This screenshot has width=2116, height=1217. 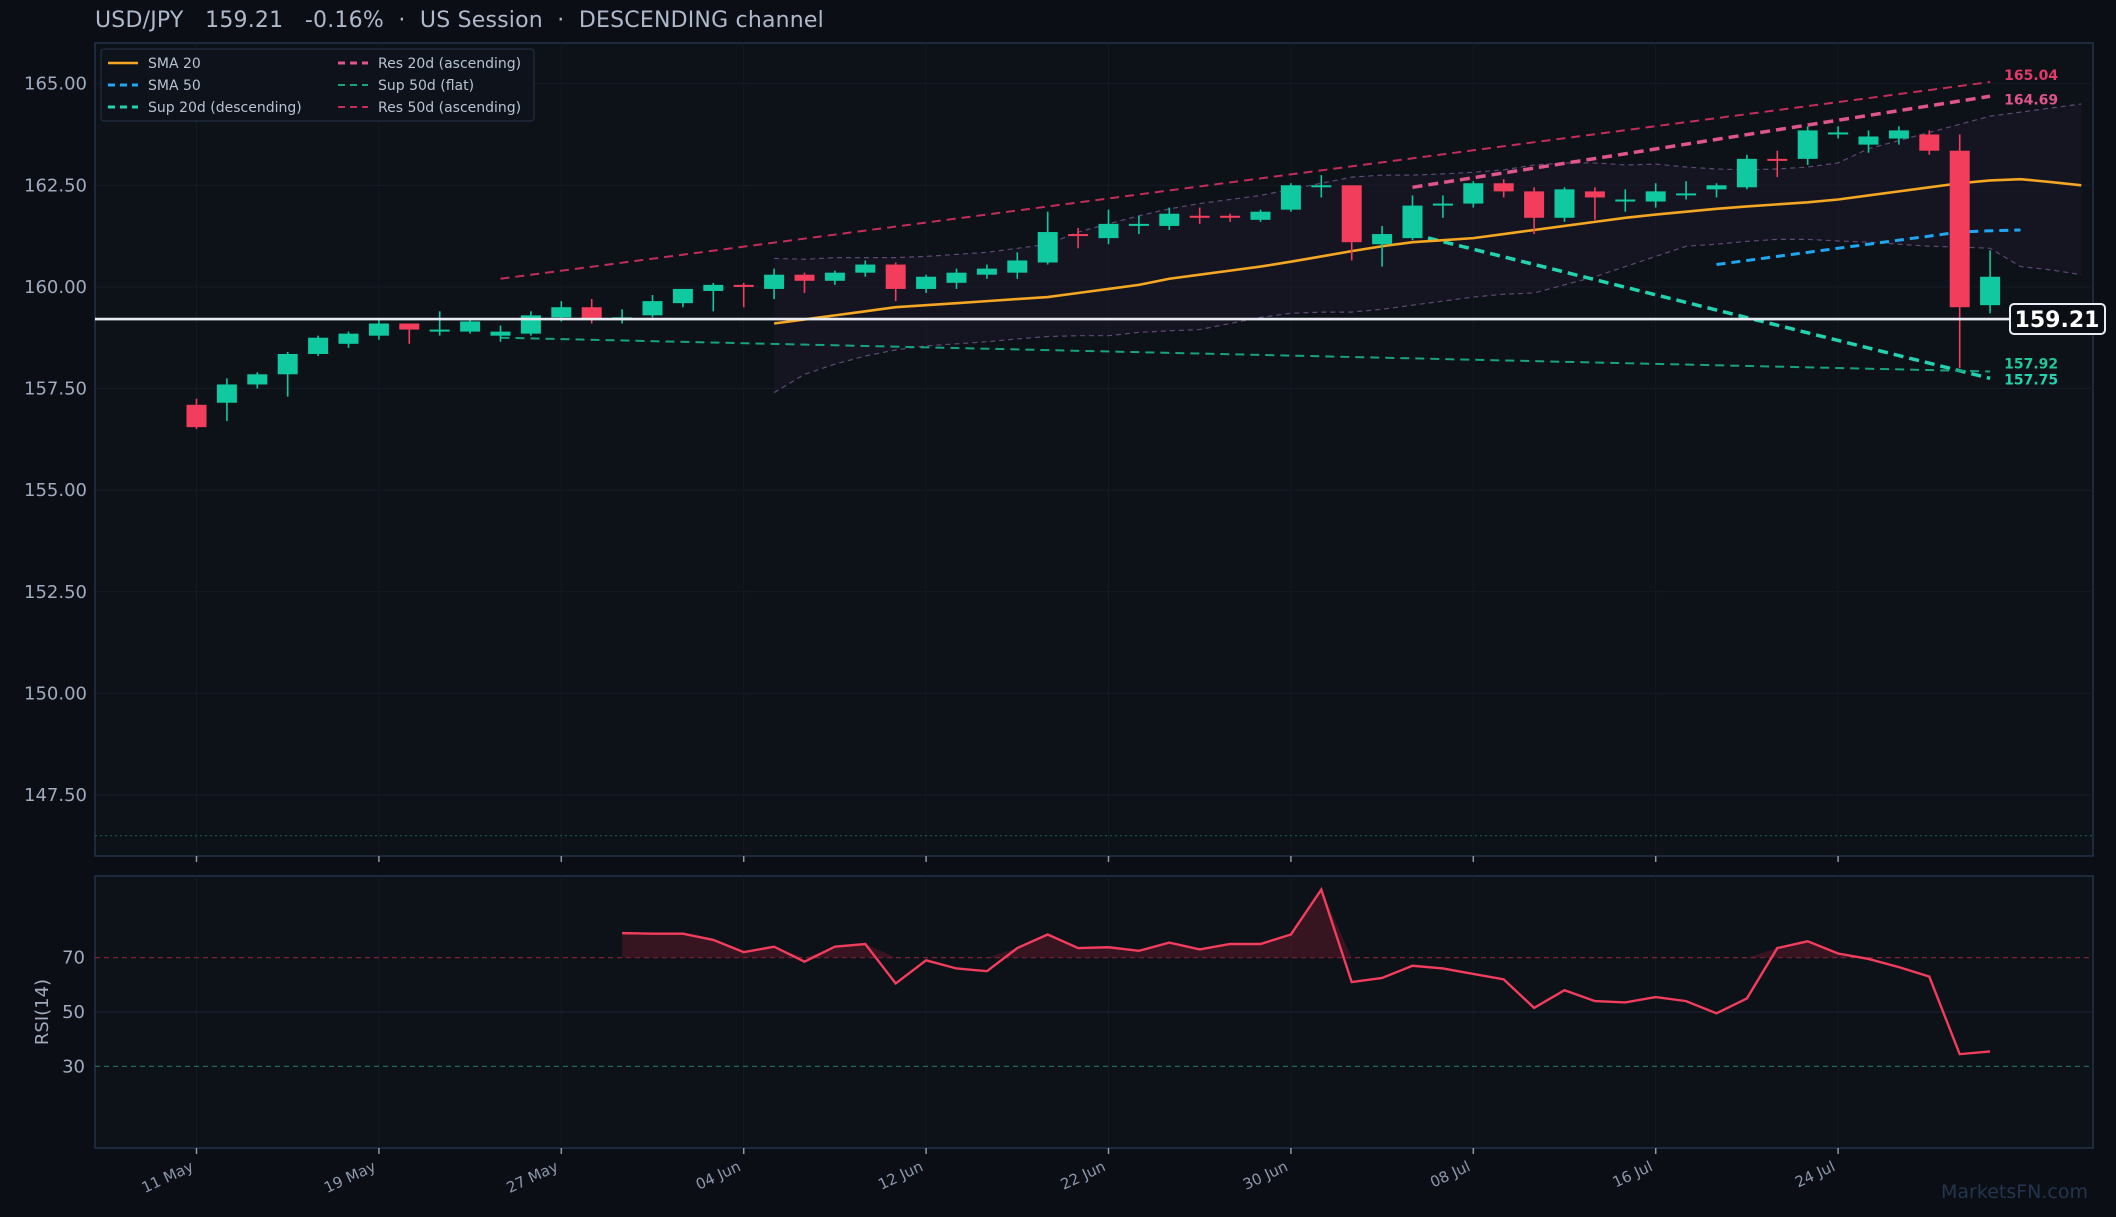 What do you see at coordinates (2057, 319) in the screenshot?
I see `current-price-badge` at bounding box center [2057, 319].